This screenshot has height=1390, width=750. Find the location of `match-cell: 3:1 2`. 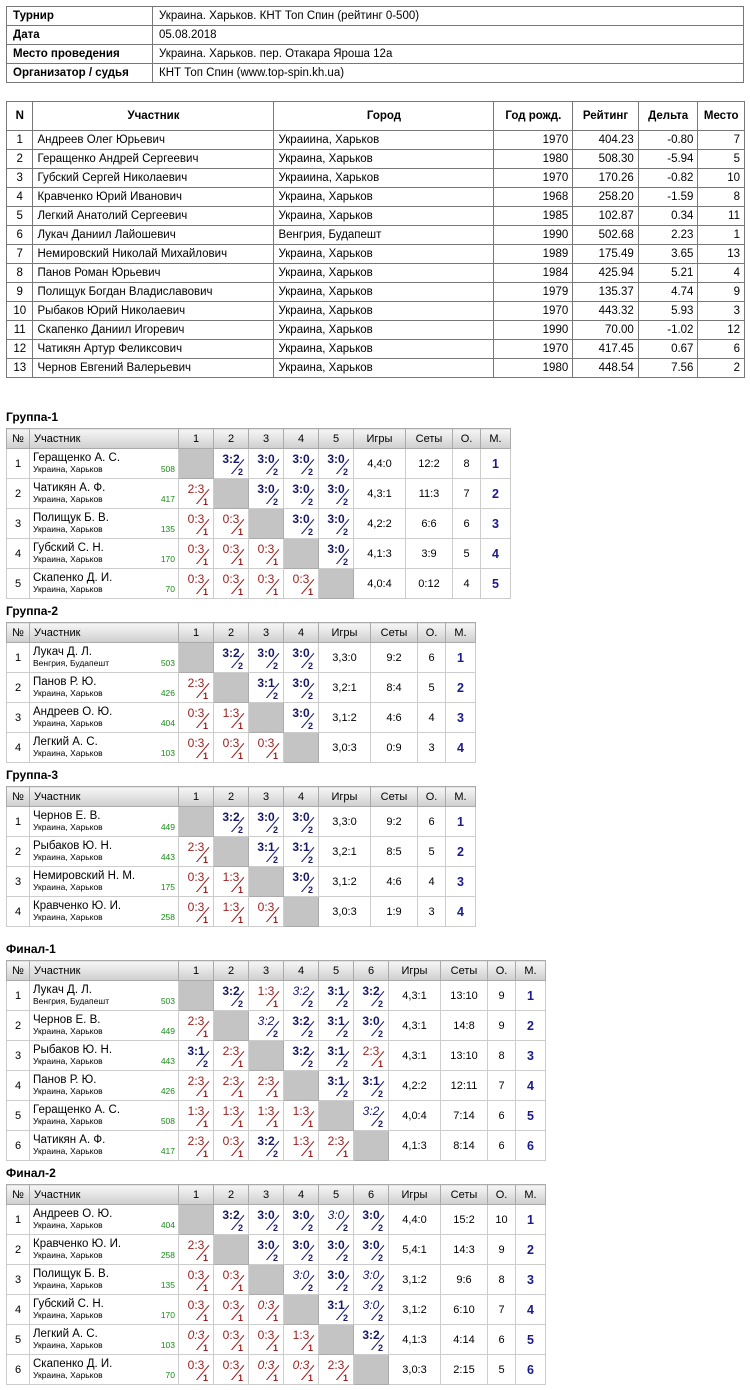

match-cell: 3:1 2 is located at coordinates (336, 1055).